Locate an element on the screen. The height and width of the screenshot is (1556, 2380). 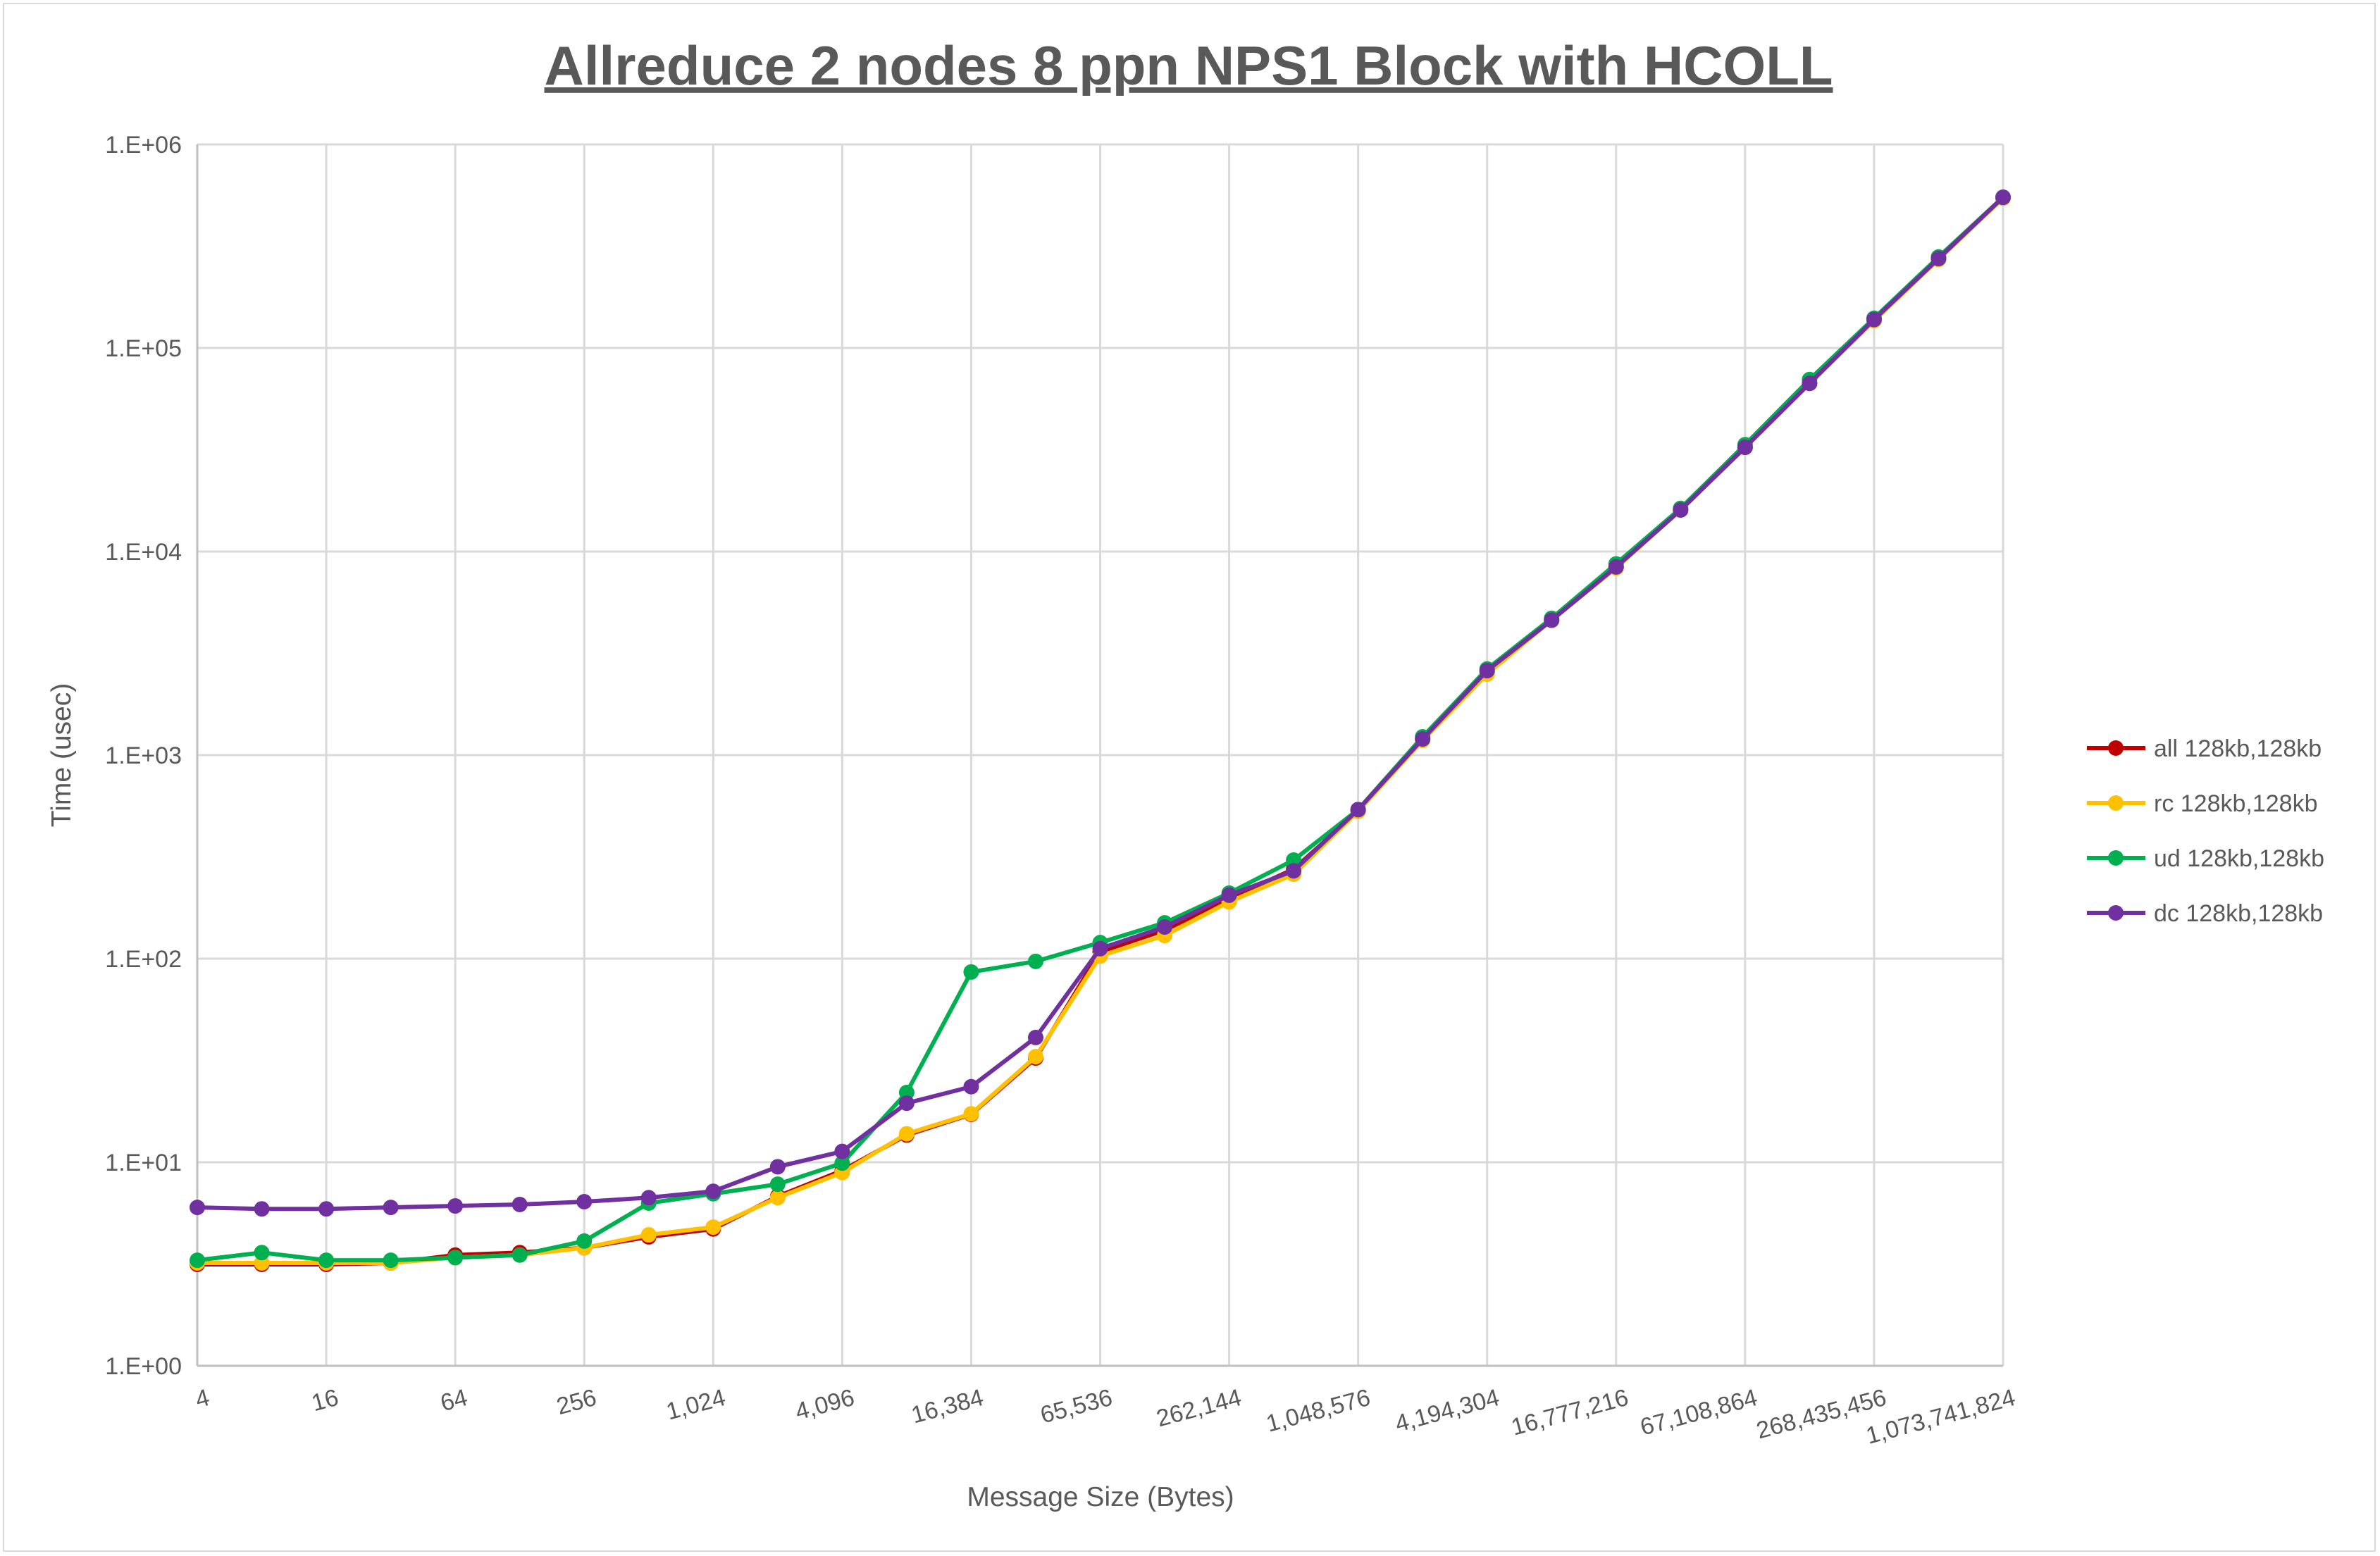
y-tick-label: 1.E+04 is located at coordinates (143, 552).